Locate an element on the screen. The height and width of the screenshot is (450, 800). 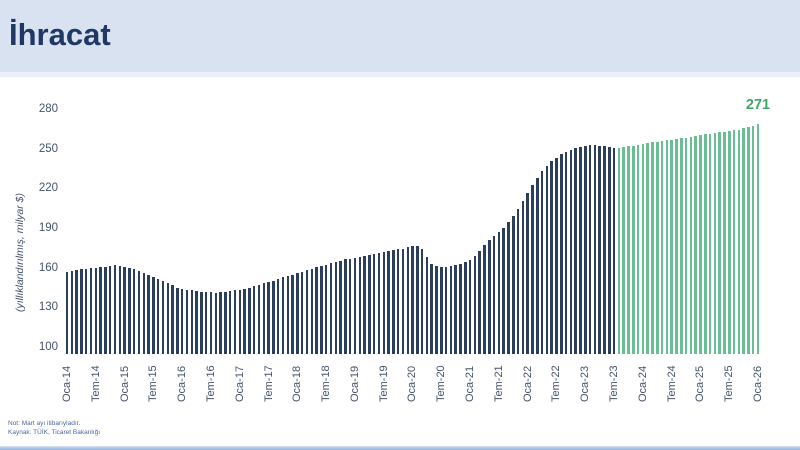
x-tick-label: Oca-21 is located at coordinates (470, 383).